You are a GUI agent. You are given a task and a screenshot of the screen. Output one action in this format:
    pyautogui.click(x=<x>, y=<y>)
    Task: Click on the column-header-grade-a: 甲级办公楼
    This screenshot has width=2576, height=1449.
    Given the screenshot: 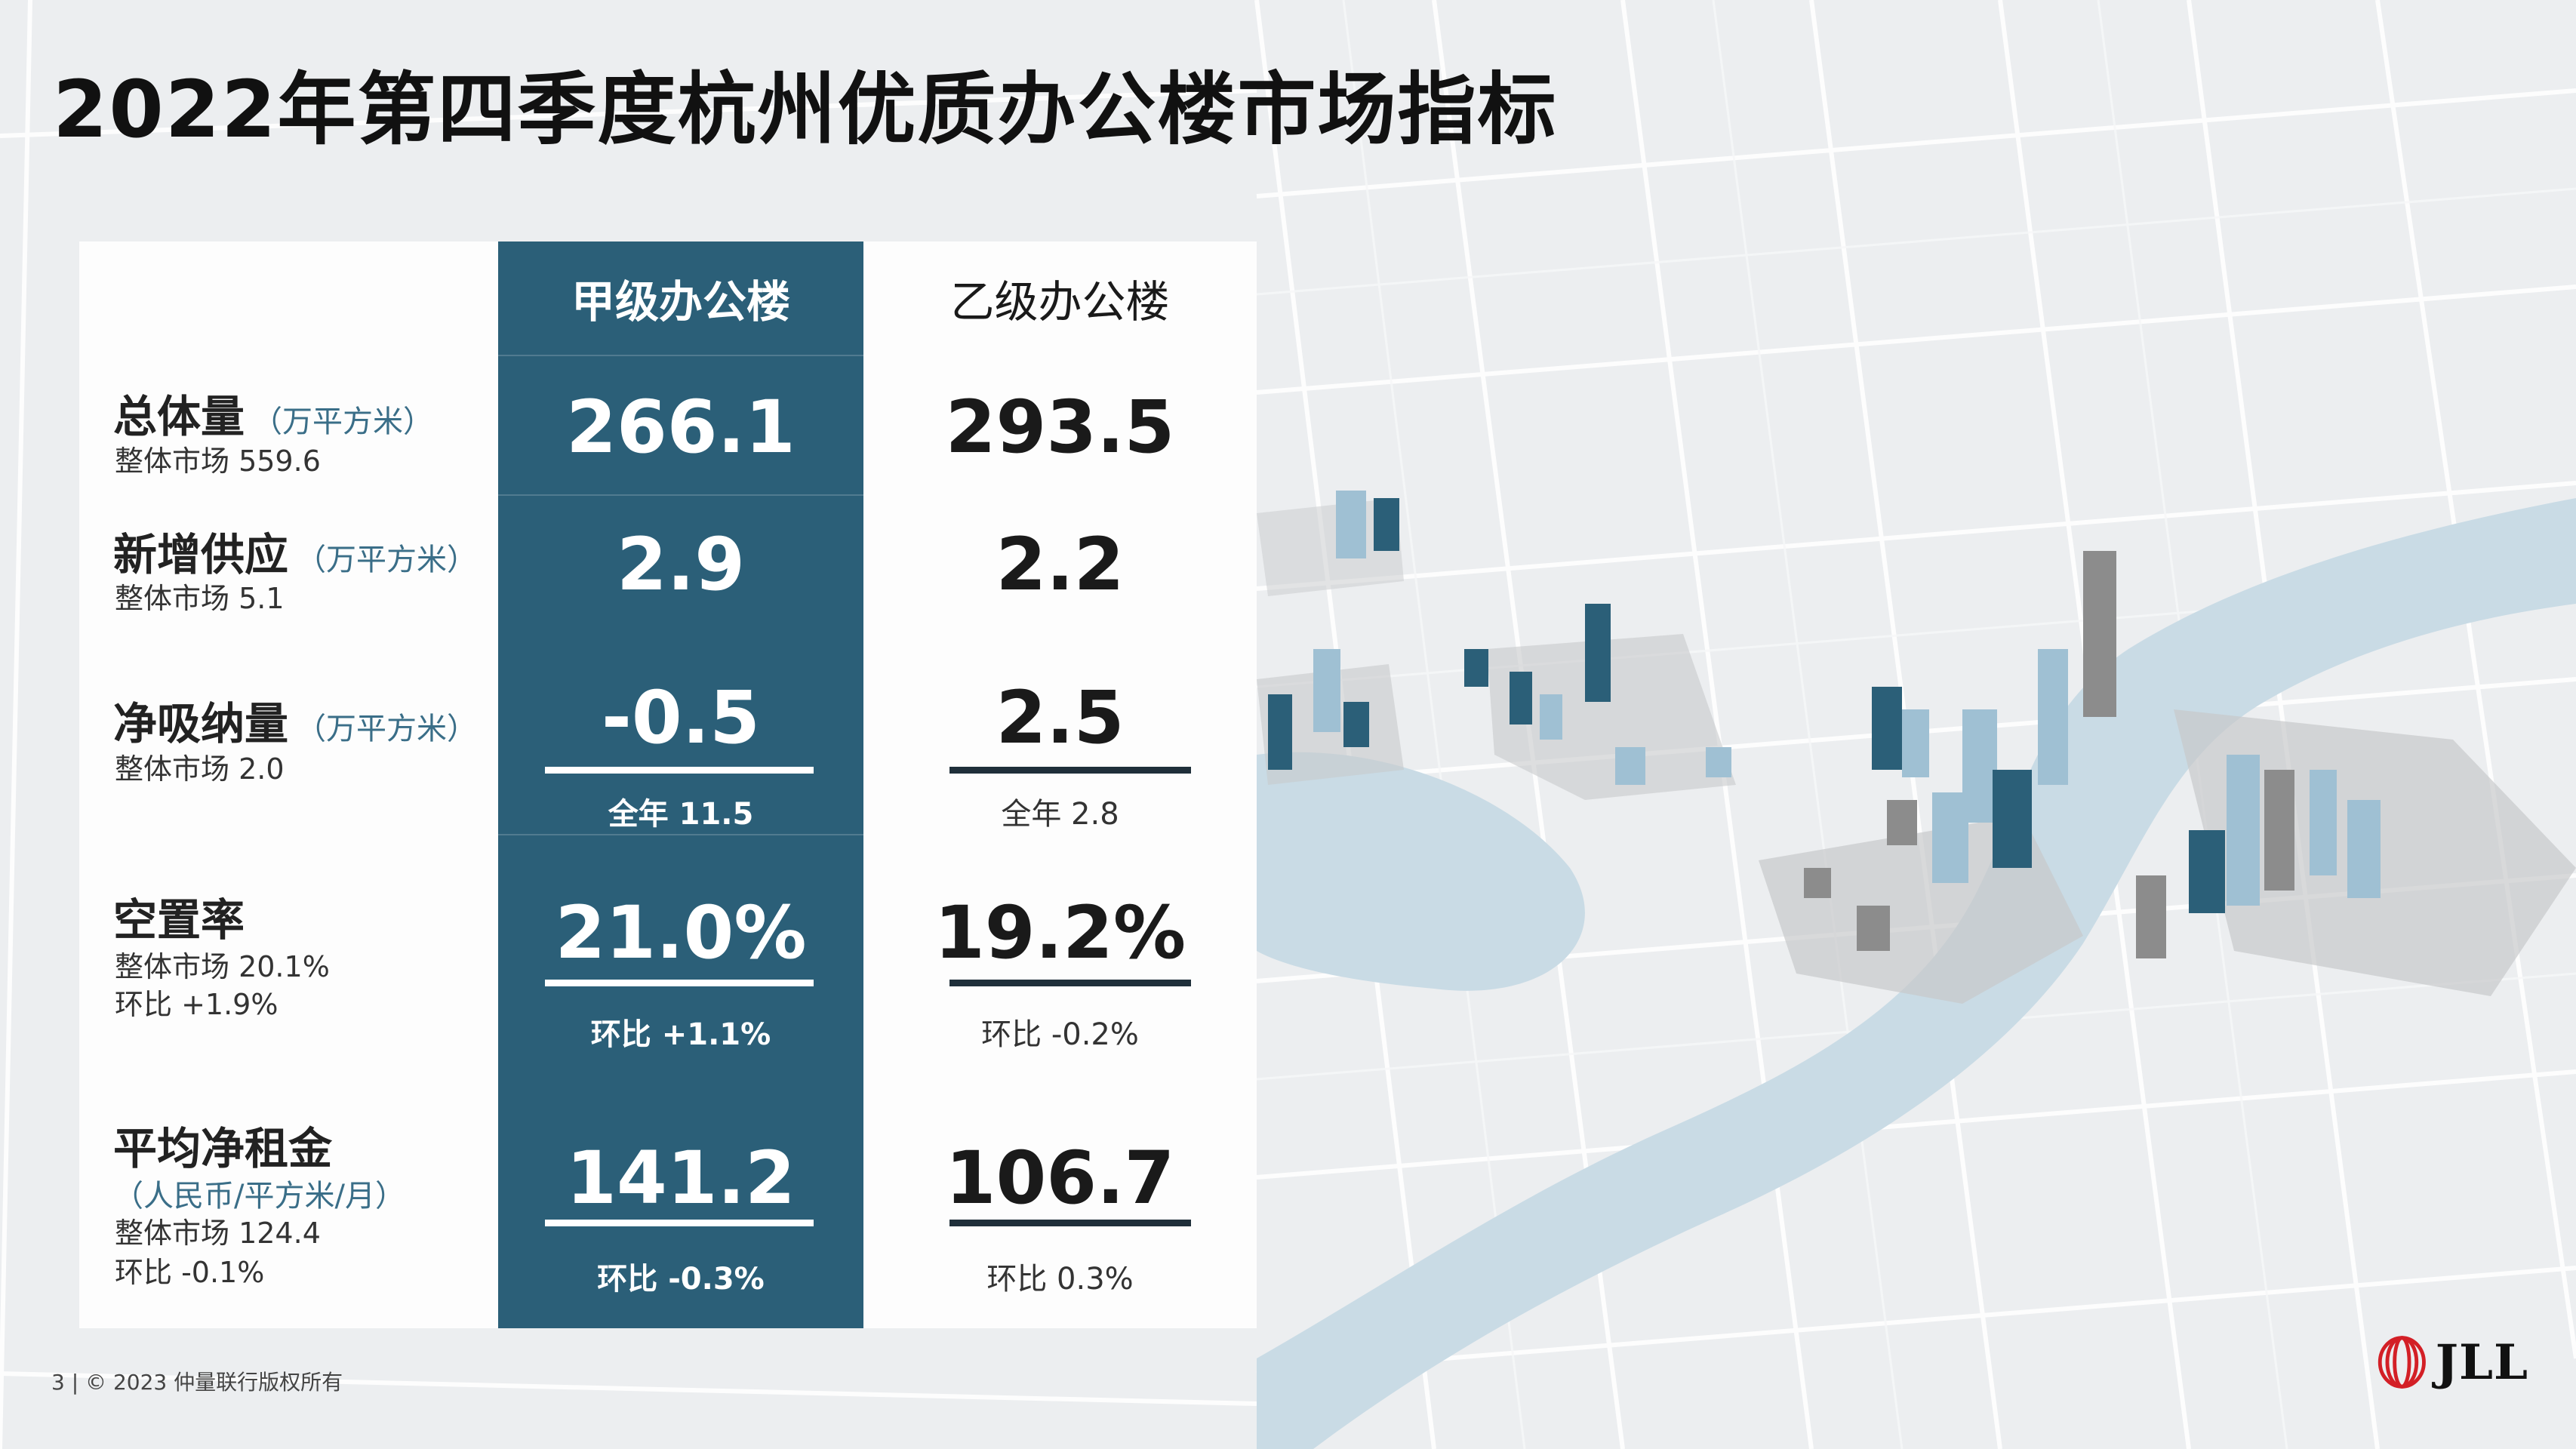 What is the action you would take?
    pyautogui.click(x=680, y=302)
    